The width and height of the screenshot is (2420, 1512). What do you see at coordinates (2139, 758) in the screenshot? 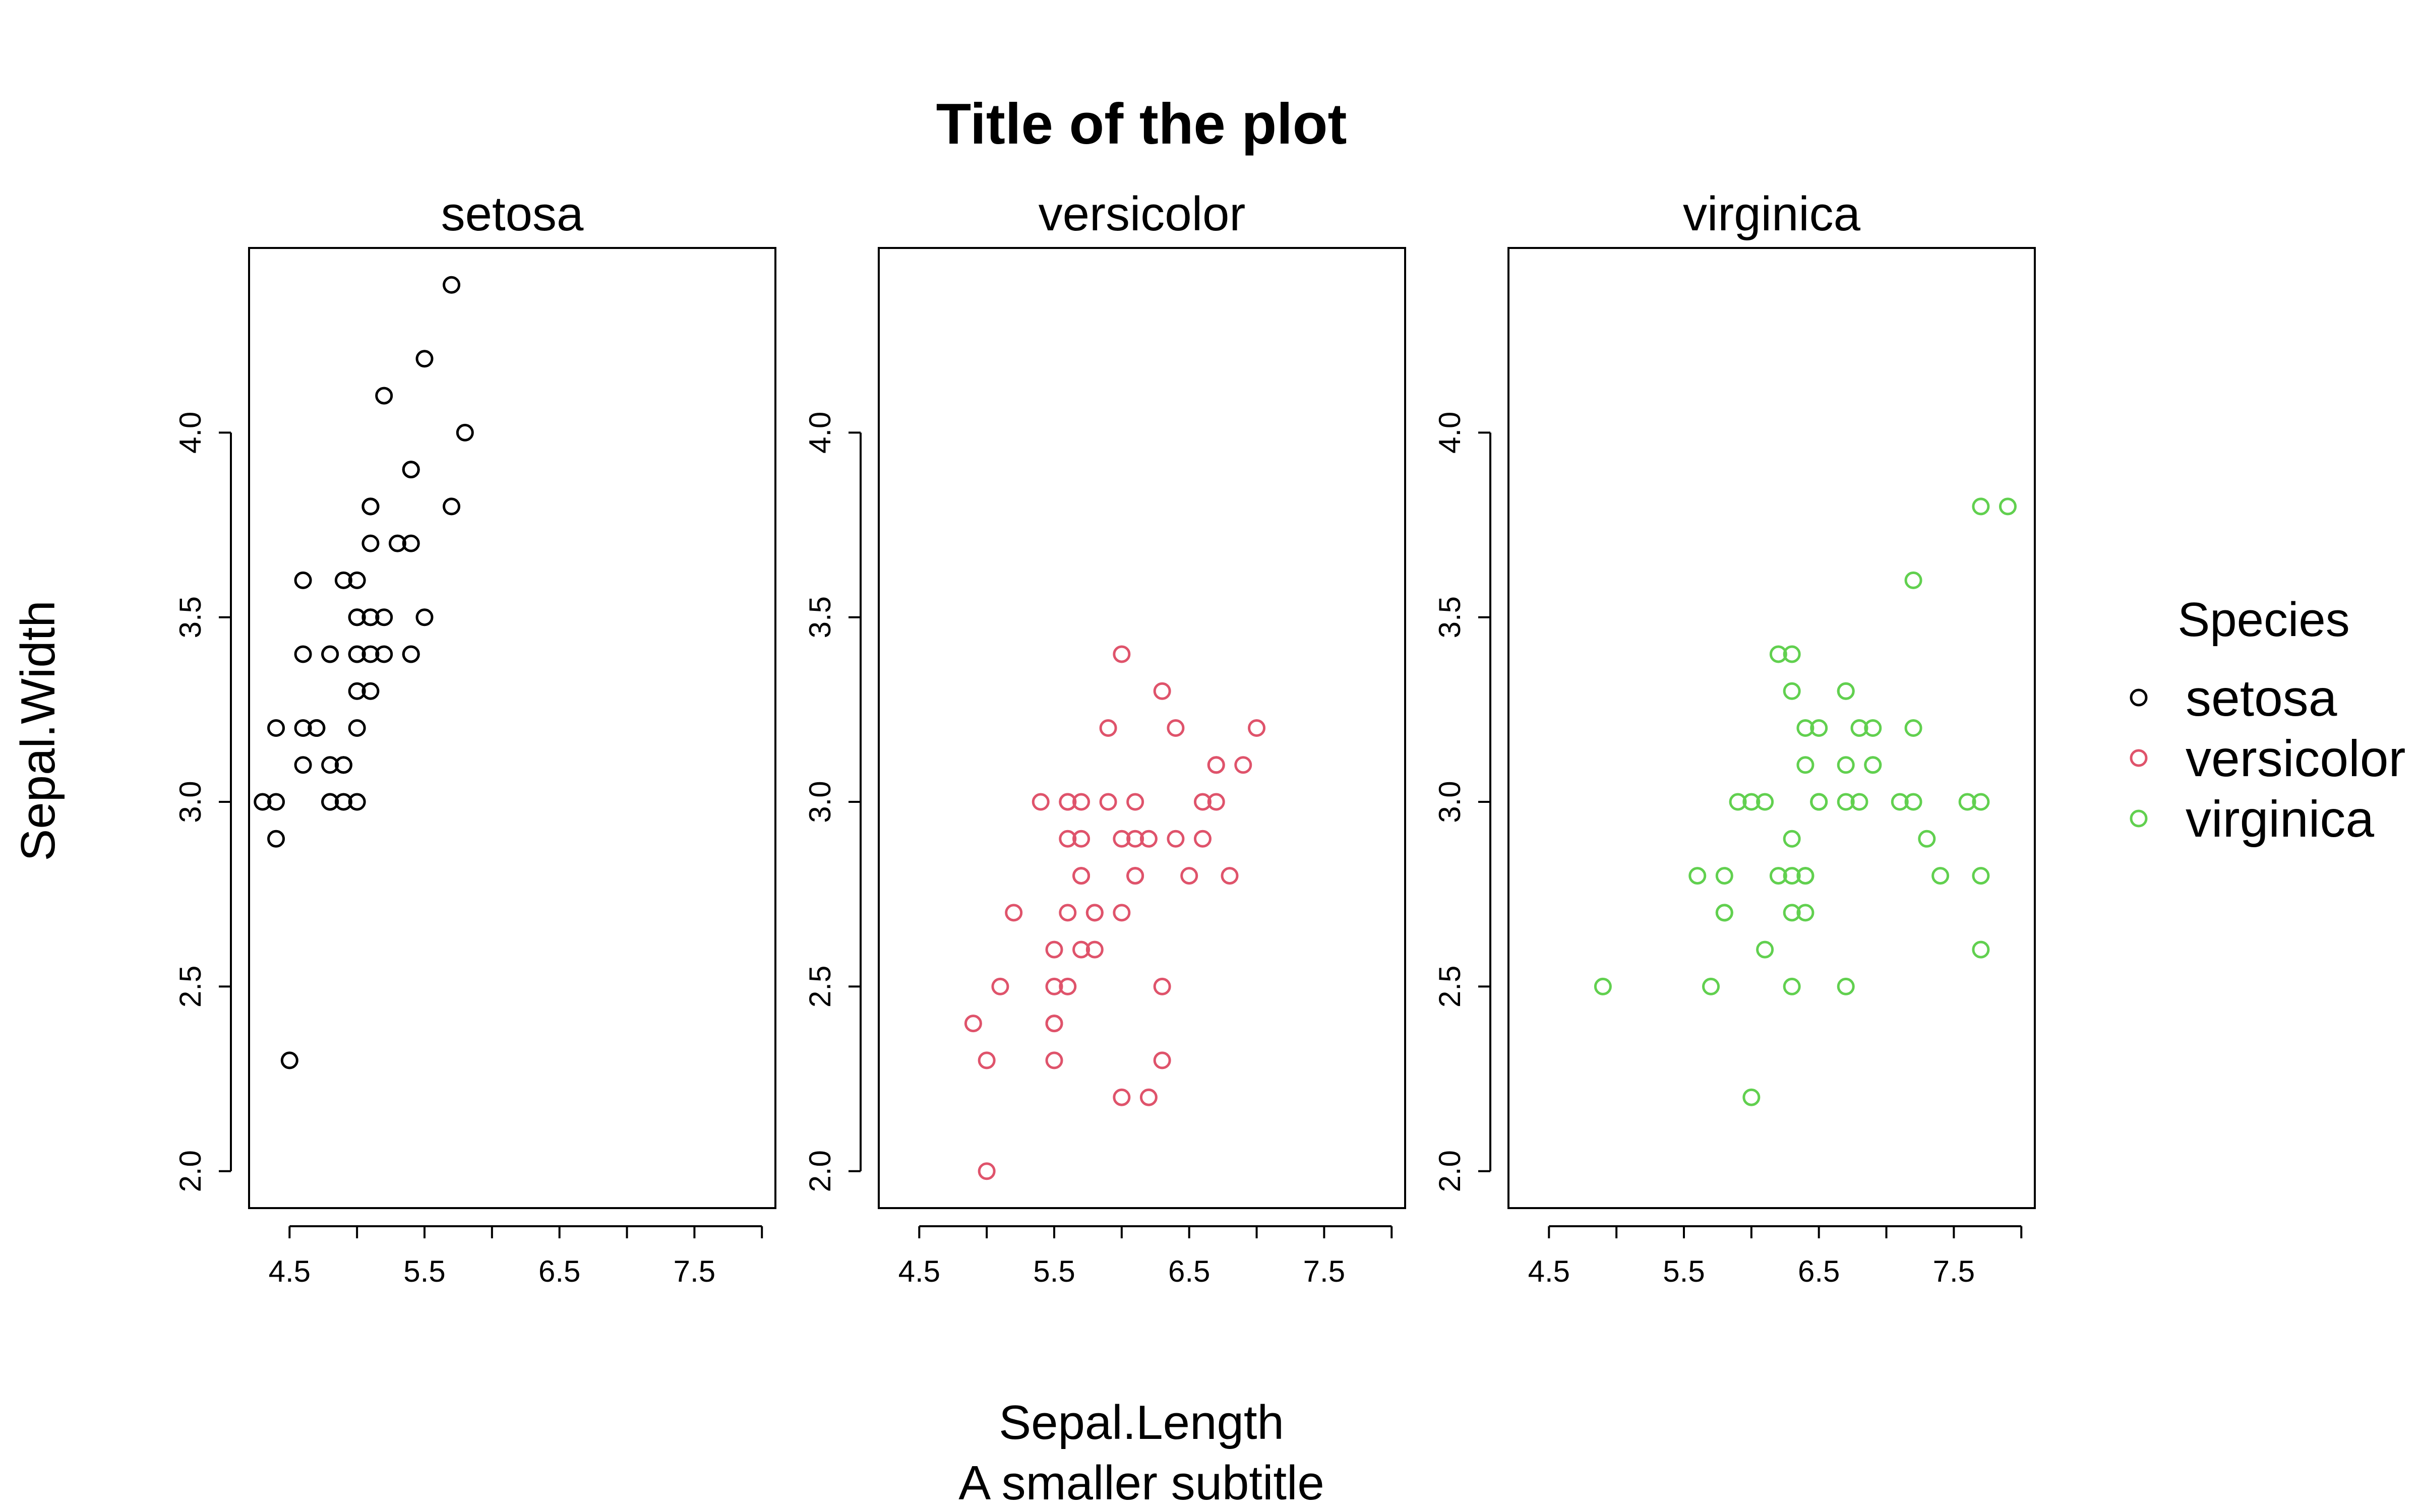
I see `legend-marker-versicolor` at bounding box center [2139, 758].